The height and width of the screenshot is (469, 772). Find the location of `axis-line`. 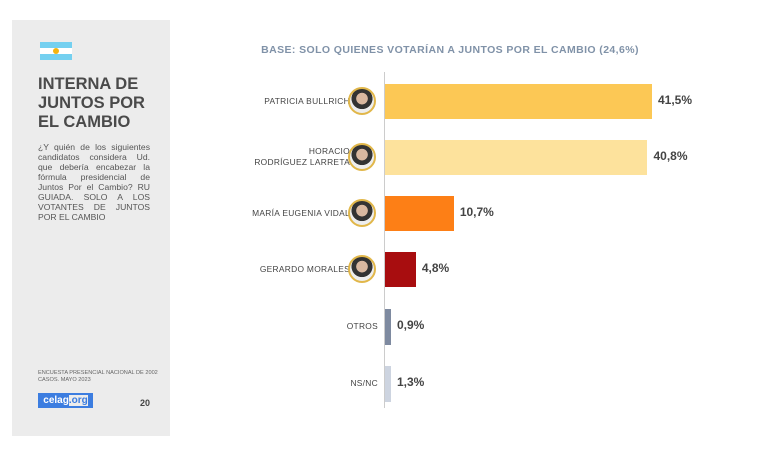

axis-line is located at coordinates (384, 240).